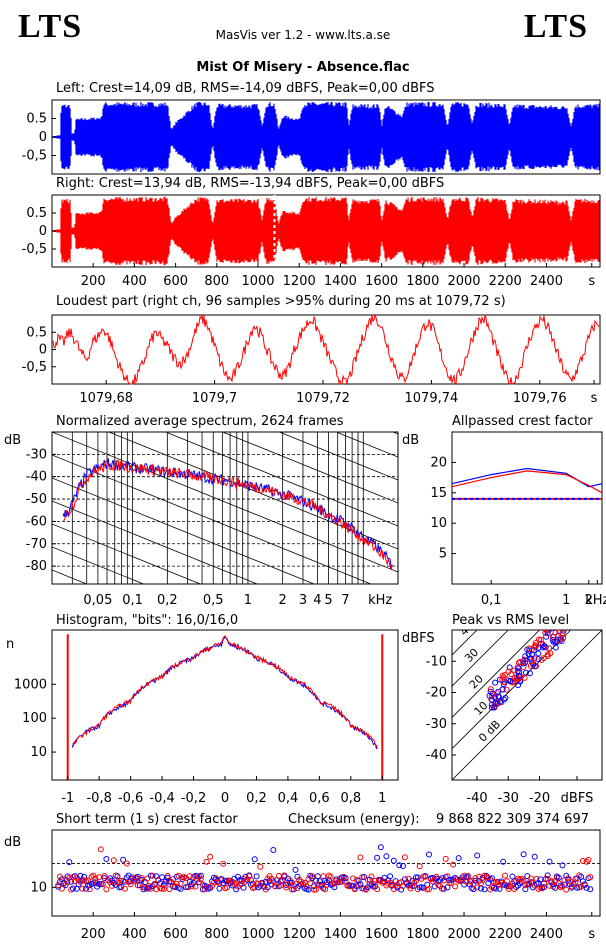 The width and height of the screenshot is (606, 946). Describe the element at coordinates (480, 708) in the screenshot. I see `crest-diagonal-label: 10` at that location.